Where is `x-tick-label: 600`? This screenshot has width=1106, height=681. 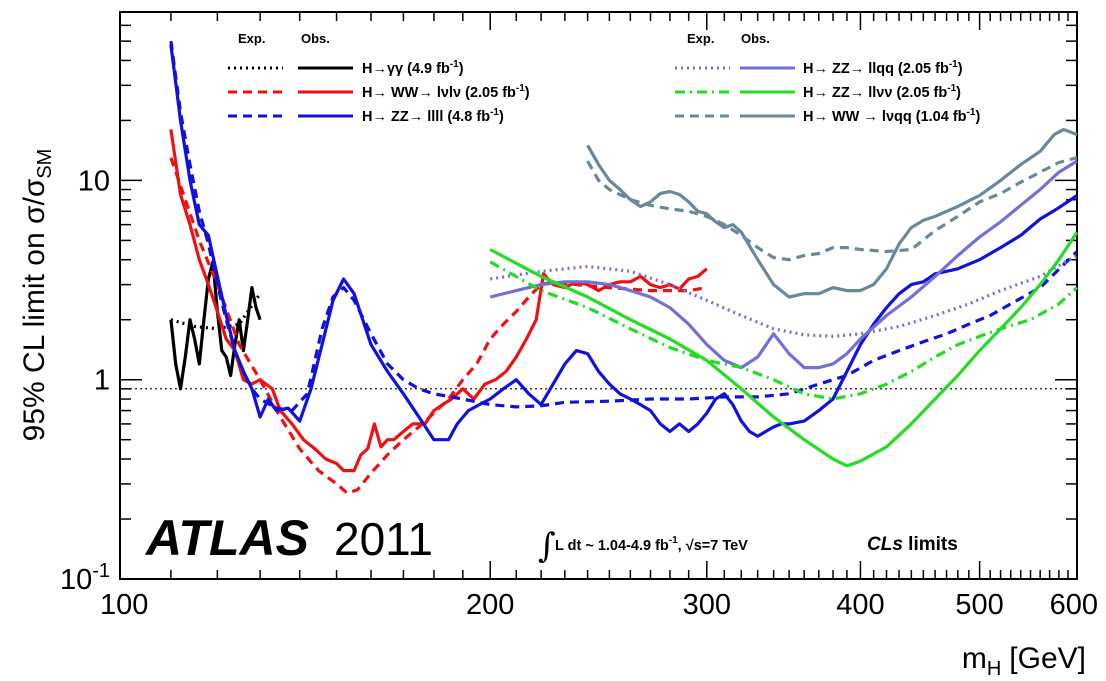
x-tick-label: 600 is located at coordinates (1074, 605).